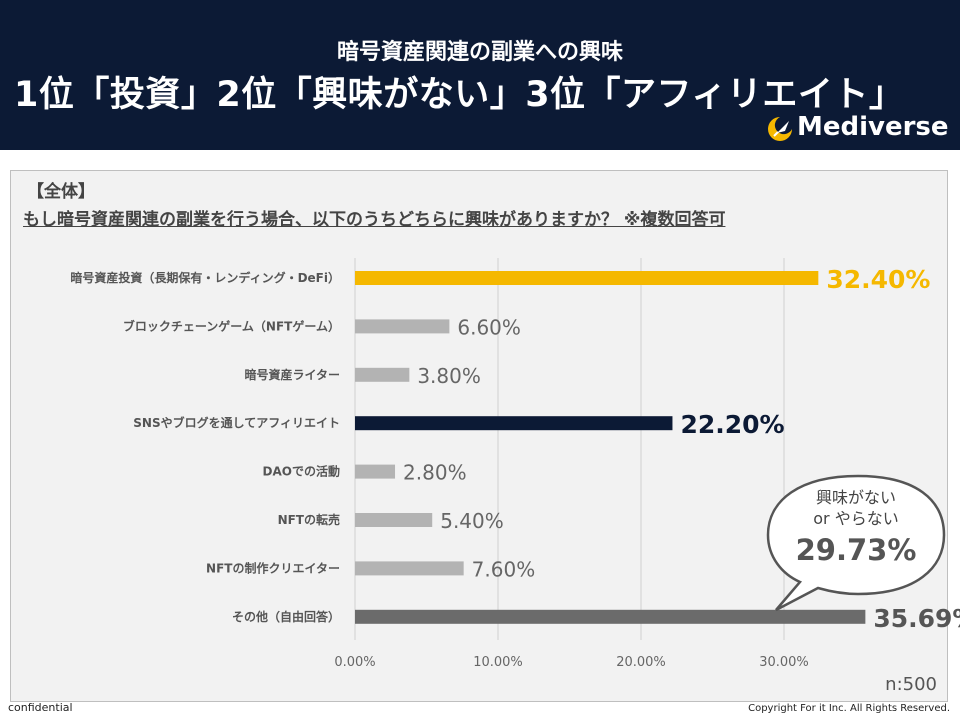 Image resolution: width=960 pixels, height=720 pixels. What do you see at coordinates (205, 277) in the screenshot?
I see `category-label: 暗号資産投資（長期保有・レンディング・DeFi）` at bounding box center [205, 277].